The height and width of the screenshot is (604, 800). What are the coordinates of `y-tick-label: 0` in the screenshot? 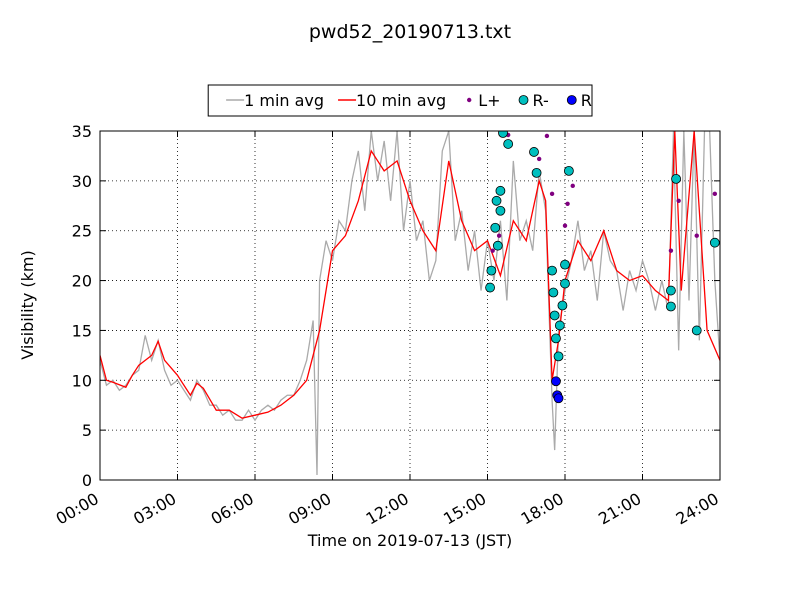 It's located at (87, 480).